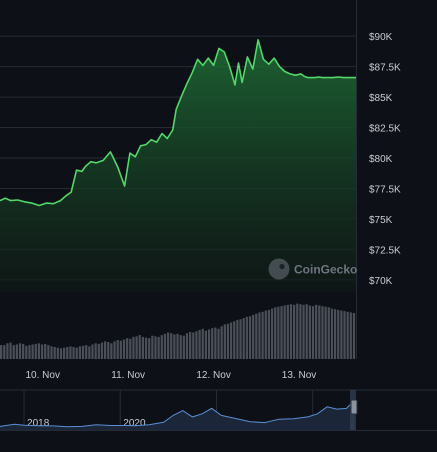 The height and width of the screenshot is (452, 437). What do you see at coordinates (279, 269) in the screenshot?
I see `coingecko-logo-icon` at bounding box center [279, 269].